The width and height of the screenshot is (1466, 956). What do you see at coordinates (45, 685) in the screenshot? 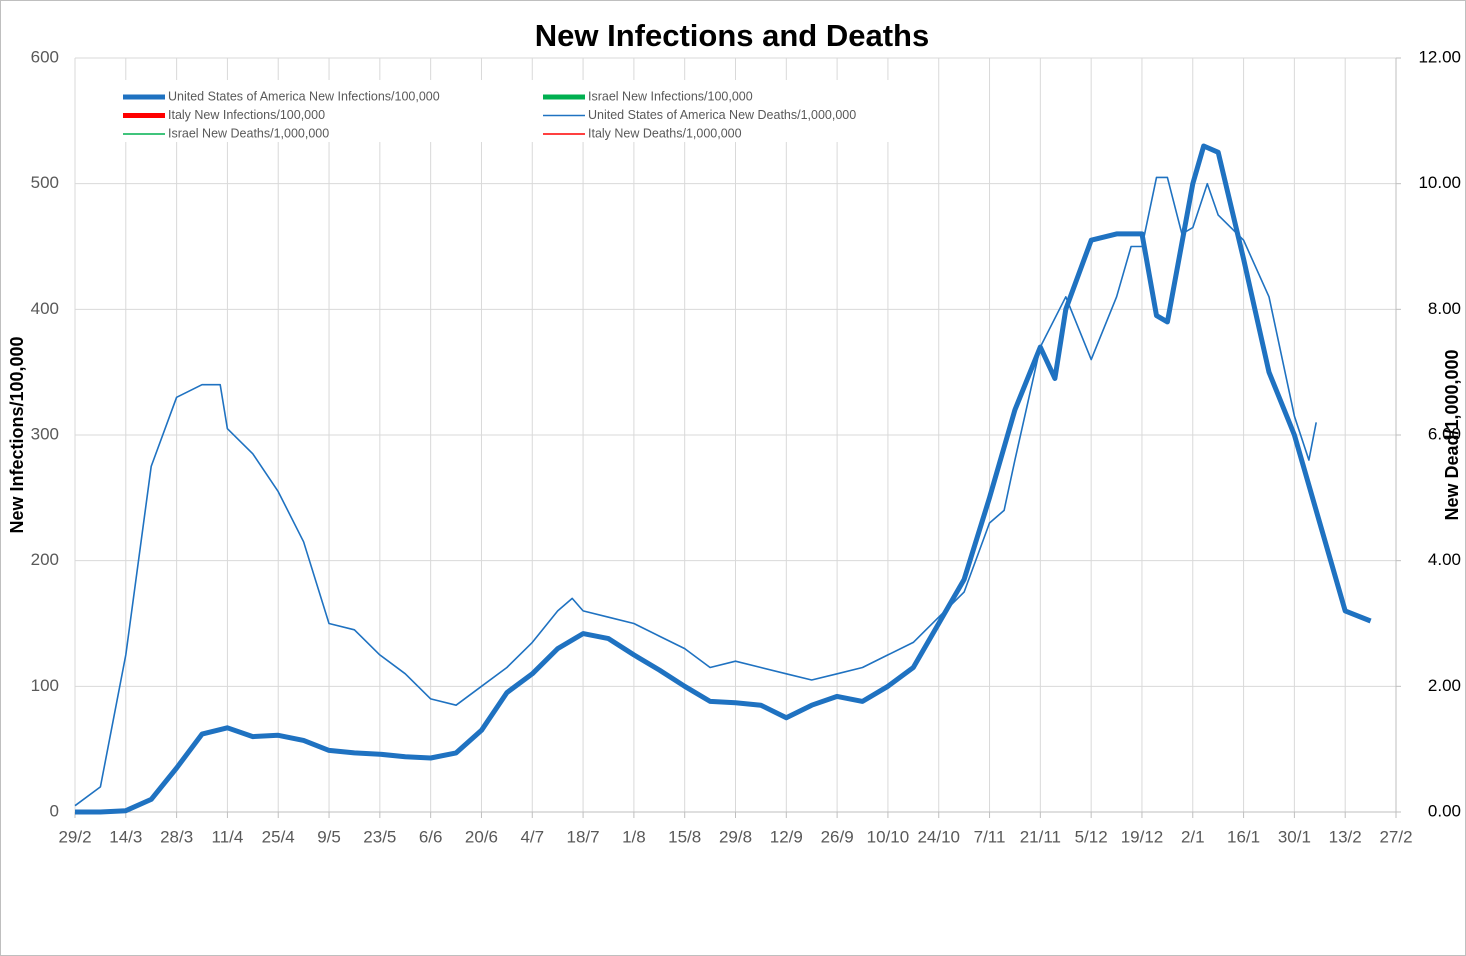
I see `y-tick-label: 100` at bounding box center [45, 685].